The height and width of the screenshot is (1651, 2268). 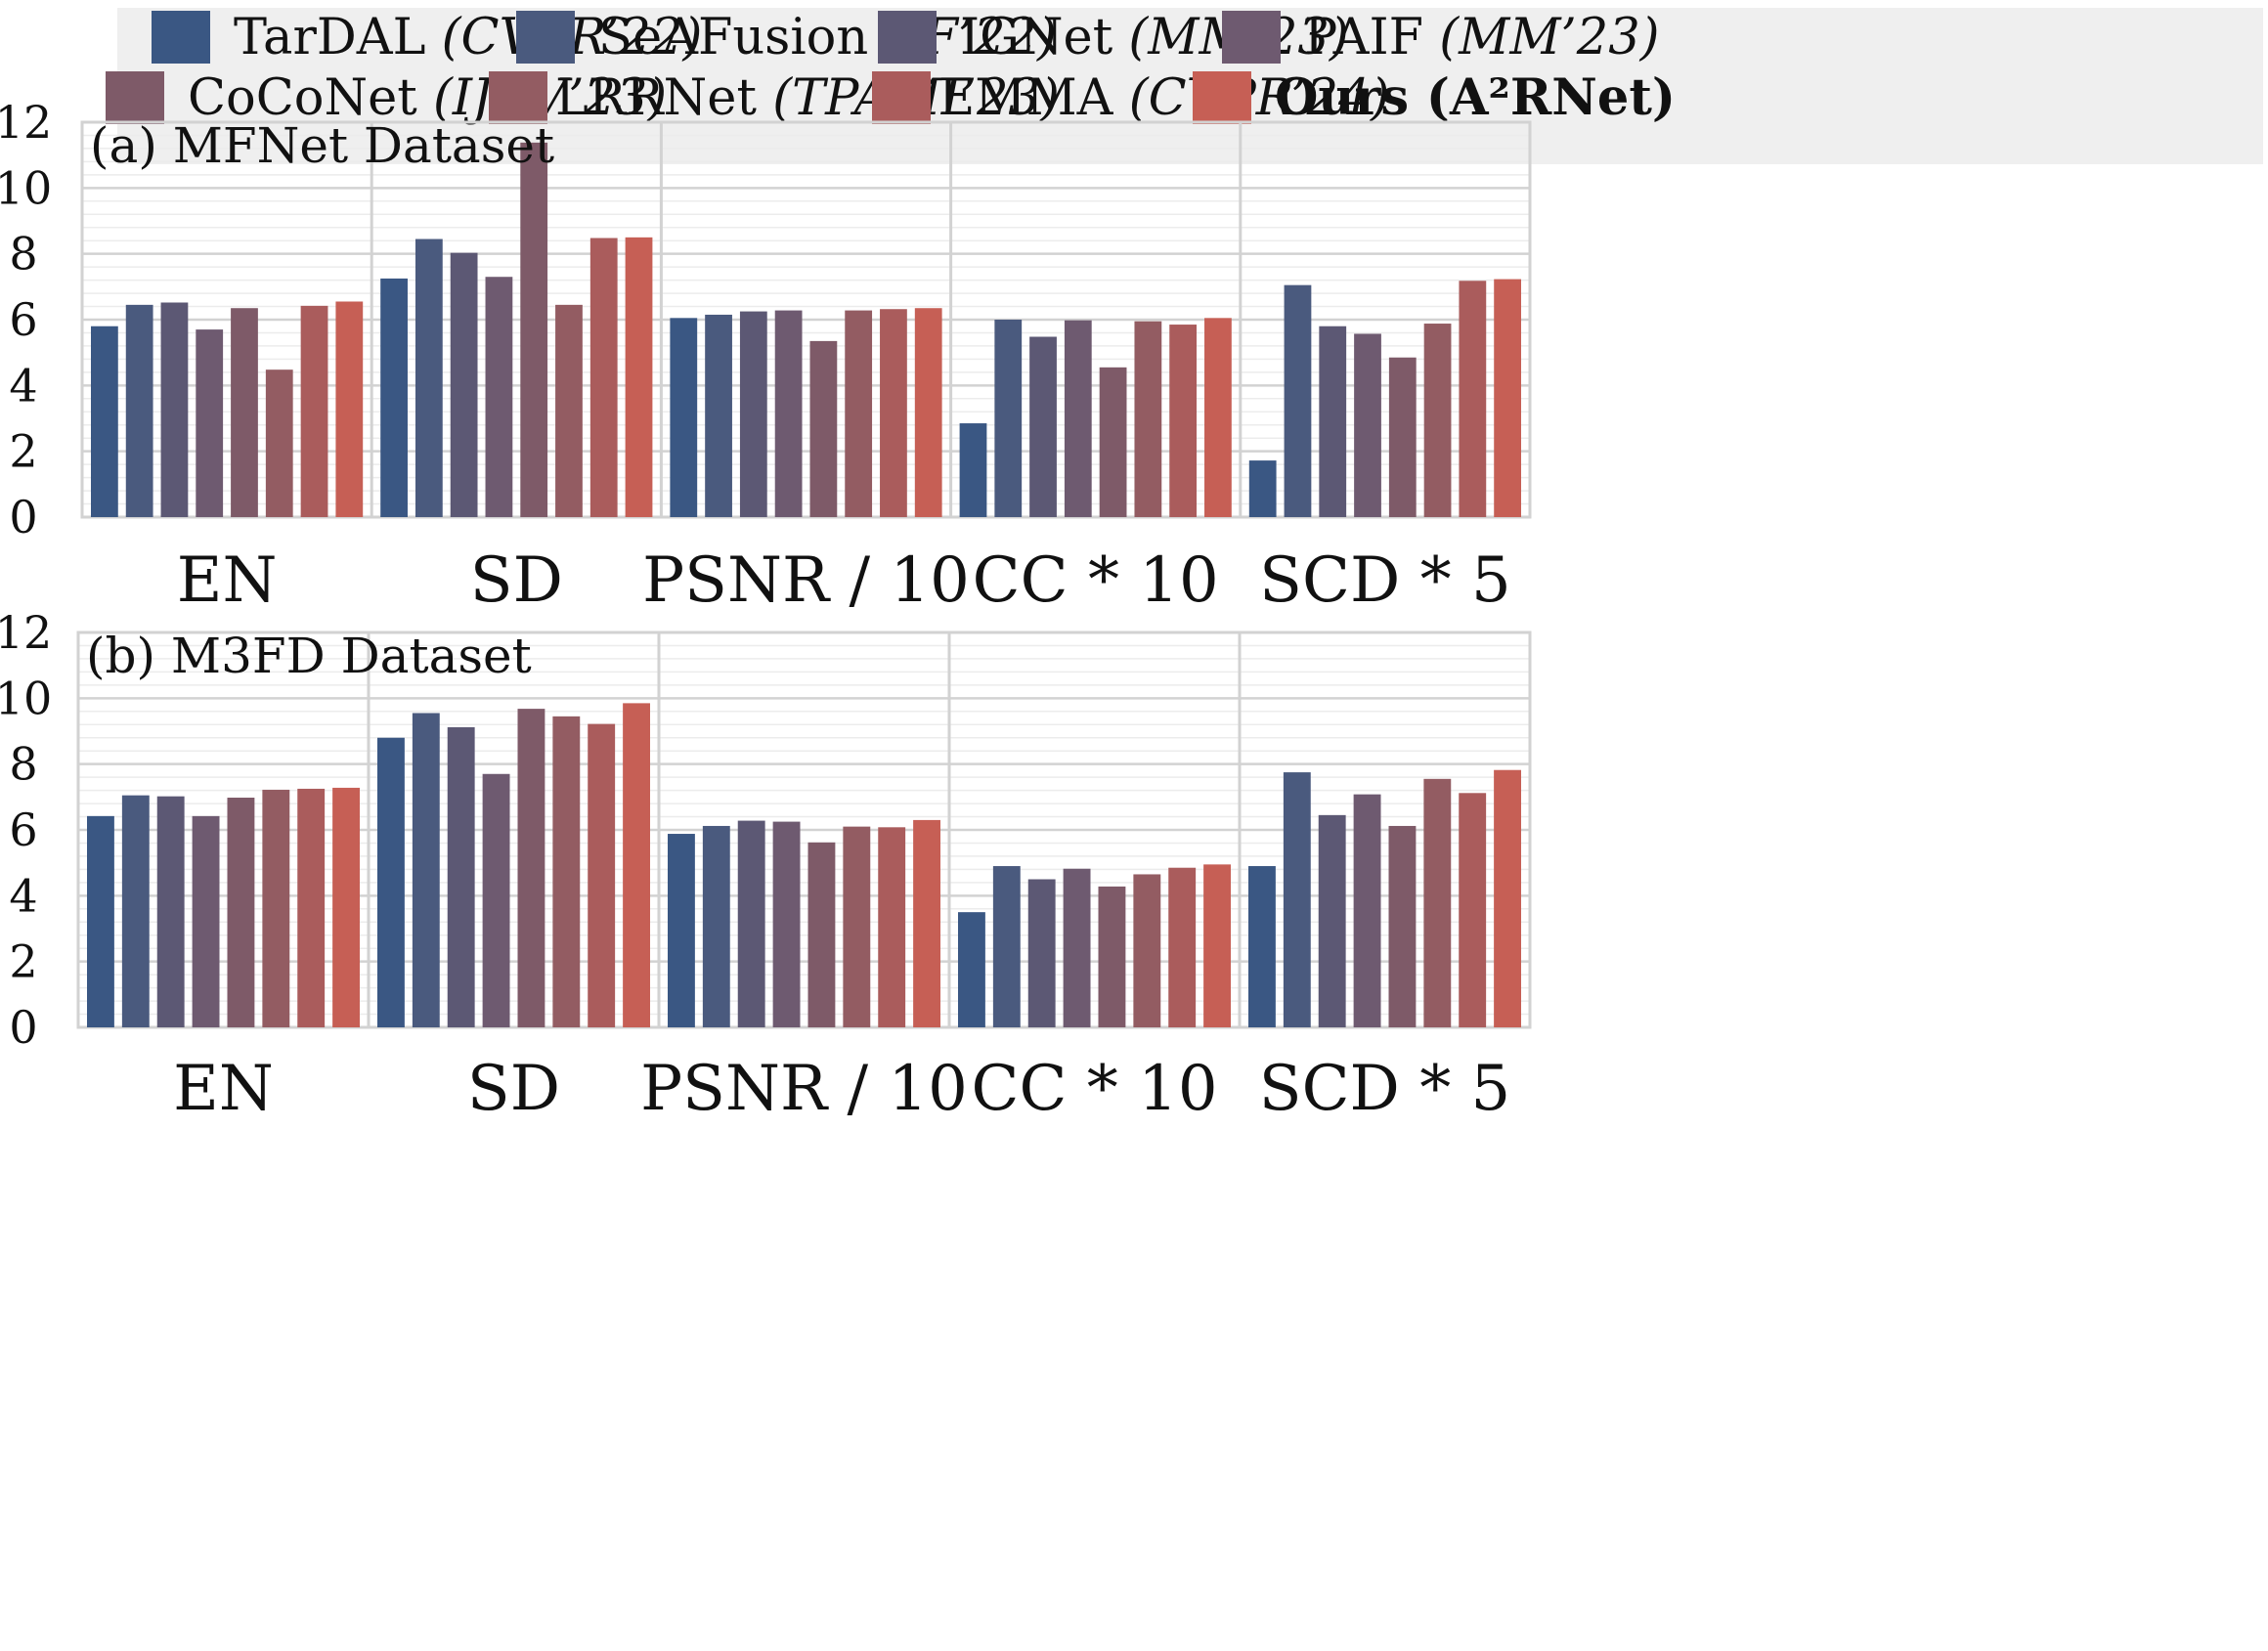 What do you see at coordinates (804, 1089) in the screenshot?
I see `x-category-label: PSNR / 10` at bounding box center [804, 1089].